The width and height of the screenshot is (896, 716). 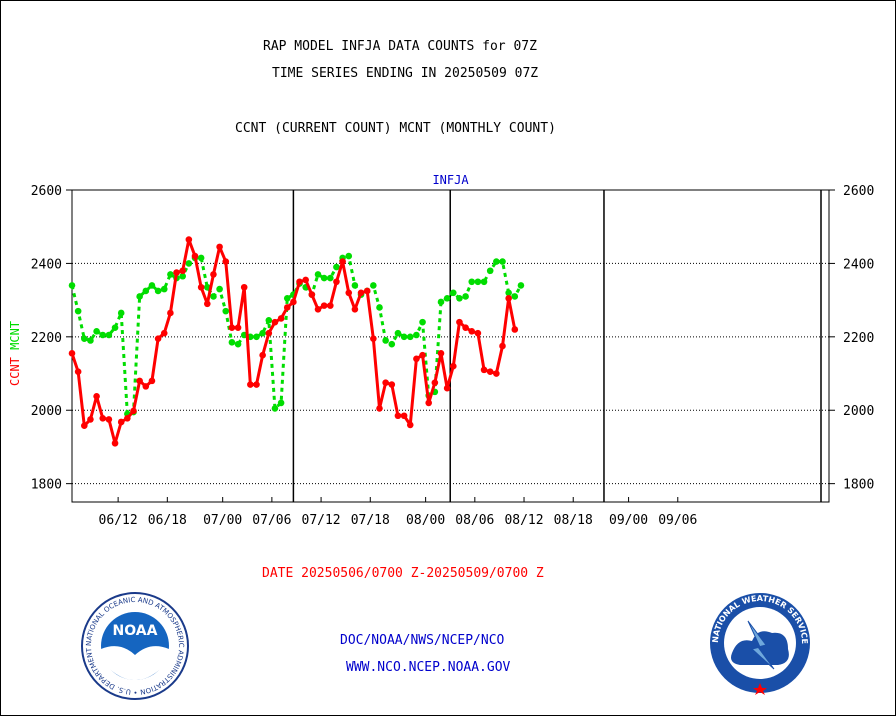 What do you see at coordinates (15, 353) in the screenshot?
I see `y-axis-label: CCNT MCNT` at bounding box center [15, 353].